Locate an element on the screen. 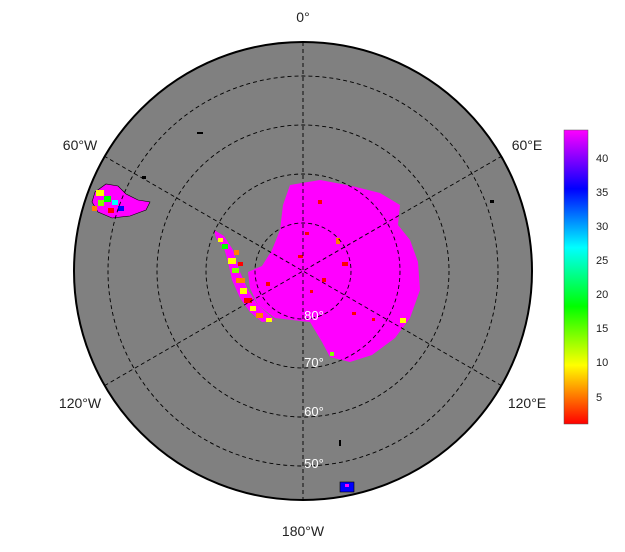  colorbar-tick-30: 30 is located at coordinates (602, 227).